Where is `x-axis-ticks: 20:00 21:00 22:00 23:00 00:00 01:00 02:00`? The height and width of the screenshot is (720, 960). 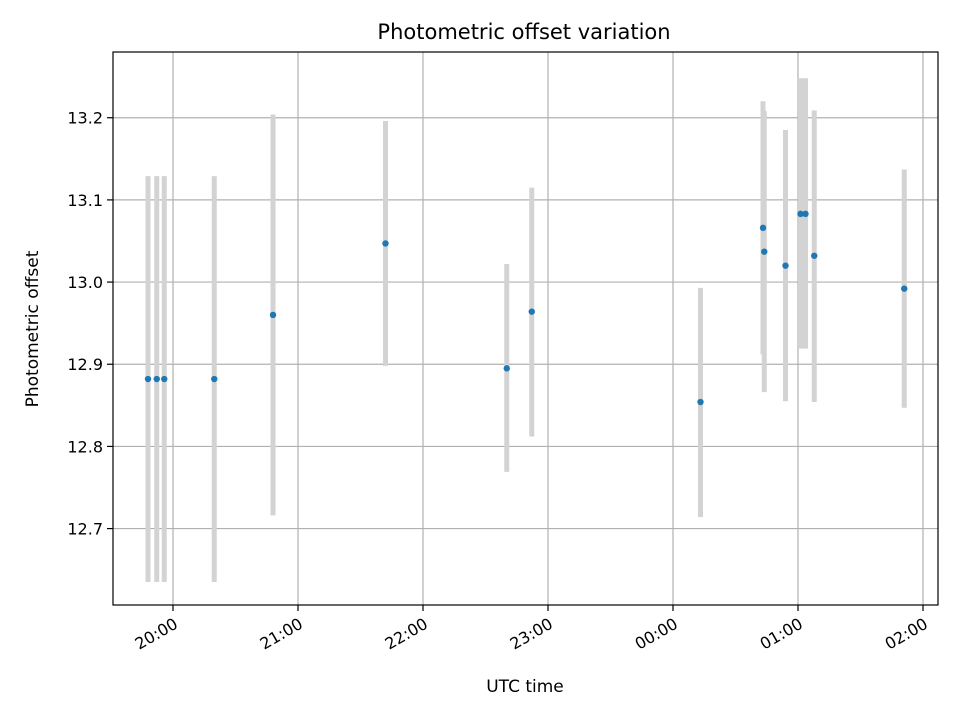 x-axis-ticks: 20:00 21:00 22:00 23:00 00:00 01:00 02:00 is located at coordinates (531, 629).